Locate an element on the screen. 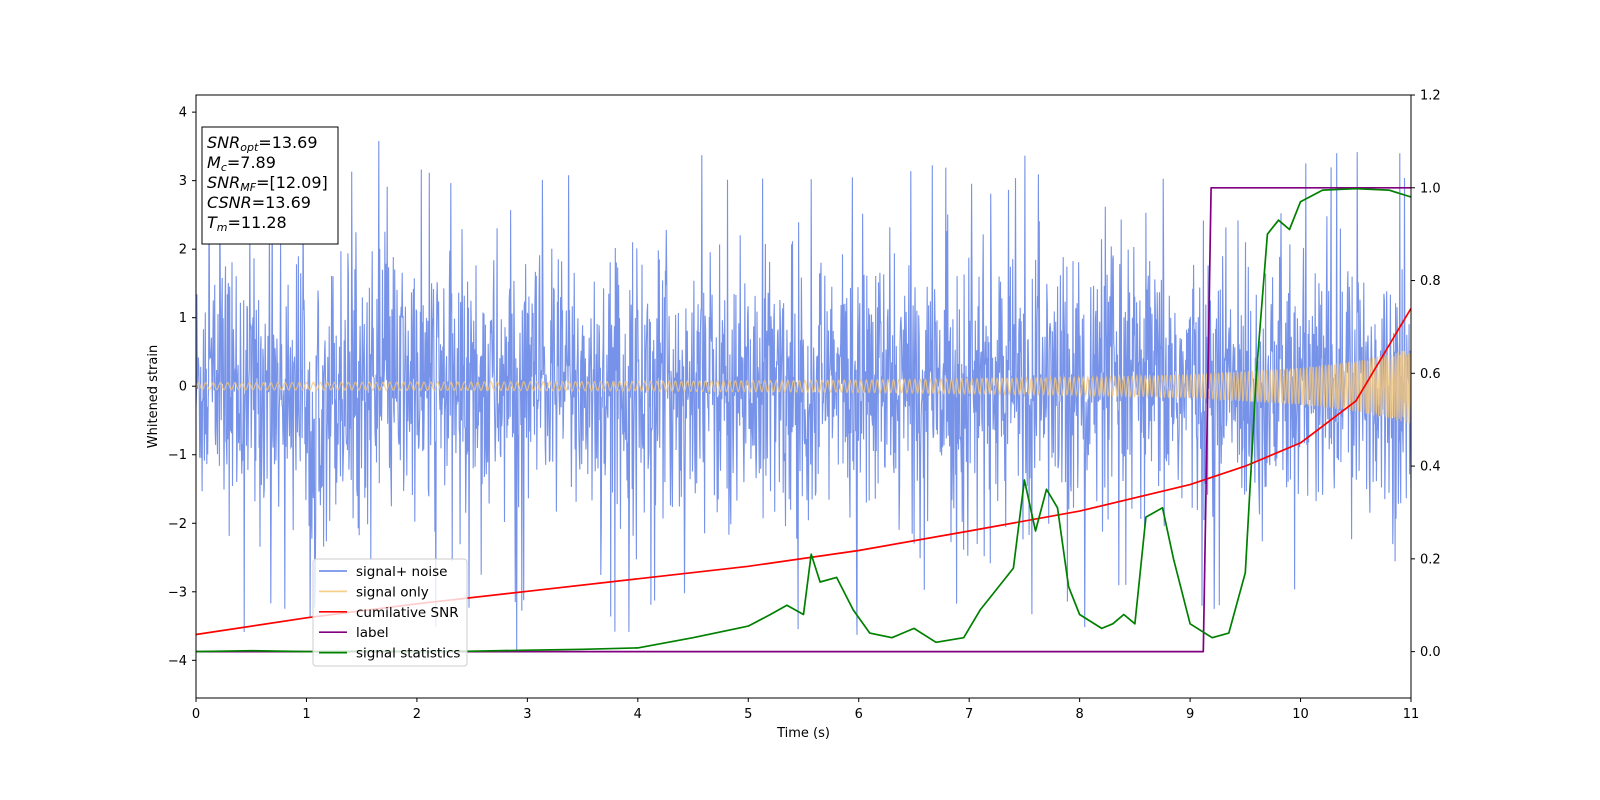 Image resolution: width=1600 pixels, height=800 pixels. signal-only-line is located at coordinates (803, 387).